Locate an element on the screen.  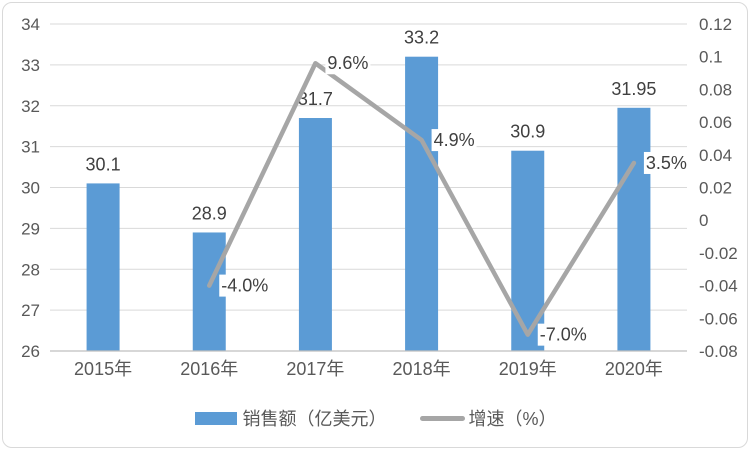
svg-text: 28 is located at coordinates (30, 269).